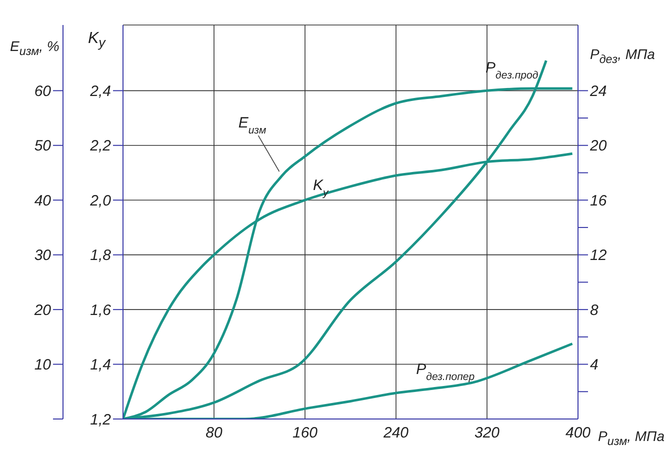 The width and height of the screenshot is (666, 451). I want to click on y3-tick-label: 4, so click(594, 365).